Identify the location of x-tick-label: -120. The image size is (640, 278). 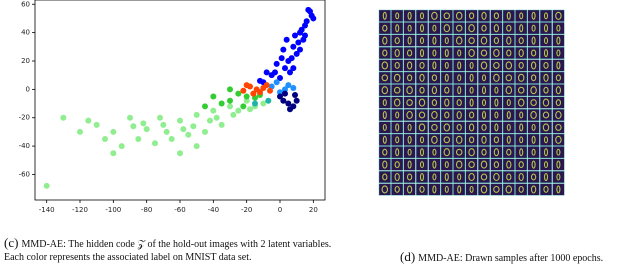
(80, 210).